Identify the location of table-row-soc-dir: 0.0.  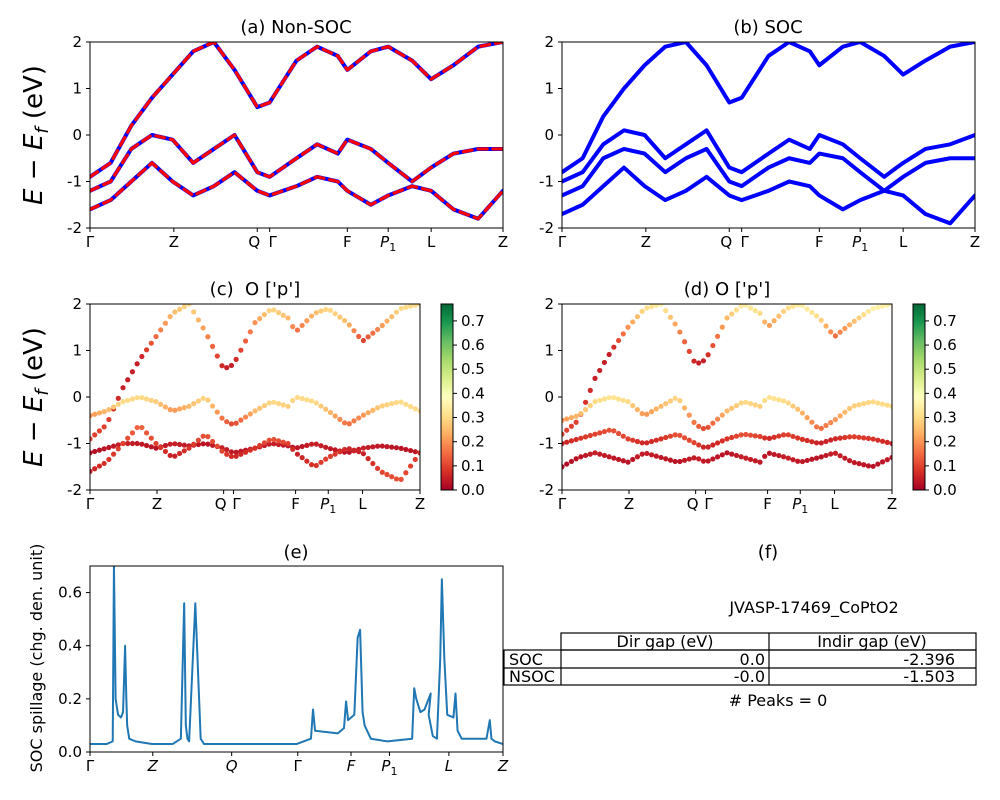
(752, 659).